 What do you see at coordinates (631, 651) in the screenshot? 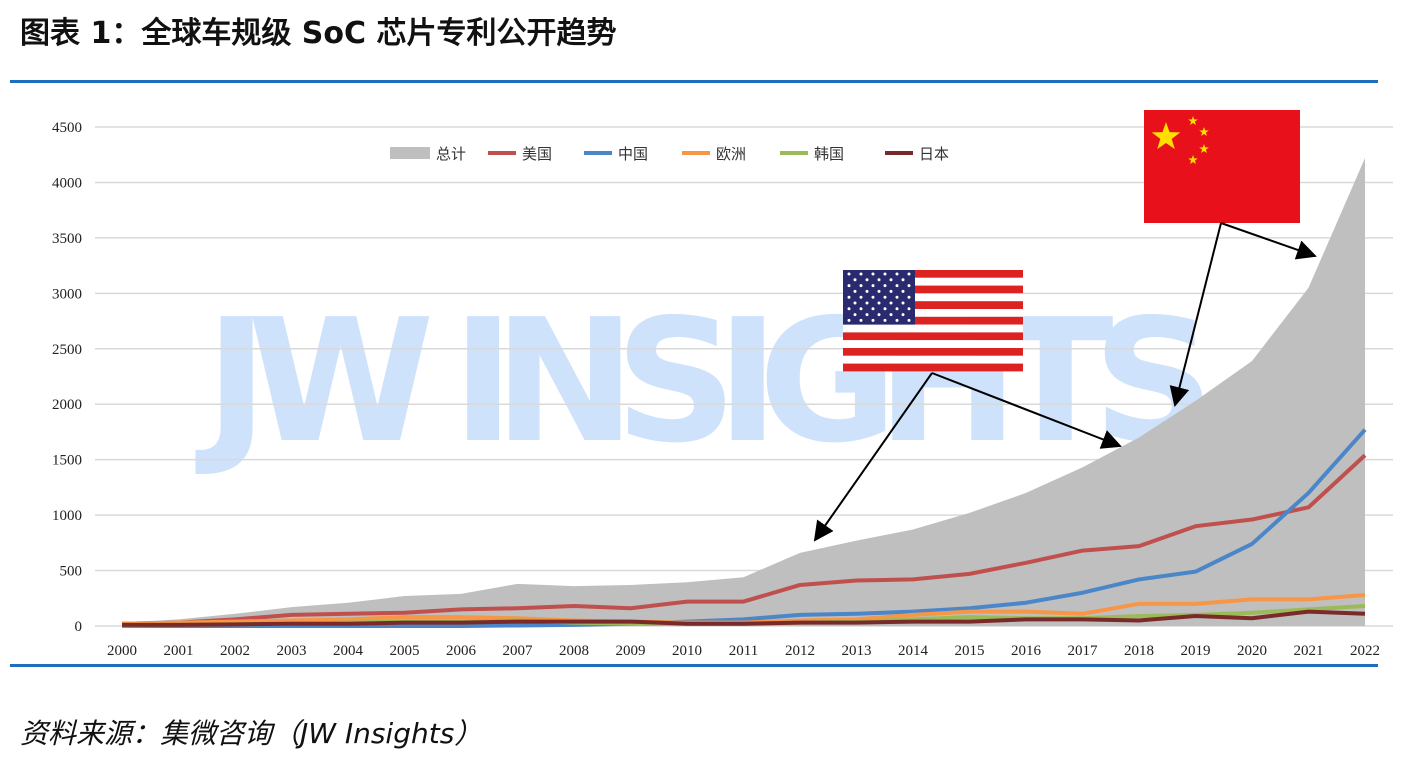
I see `x-tick-label: 2009` at bounding box center [631, 651].